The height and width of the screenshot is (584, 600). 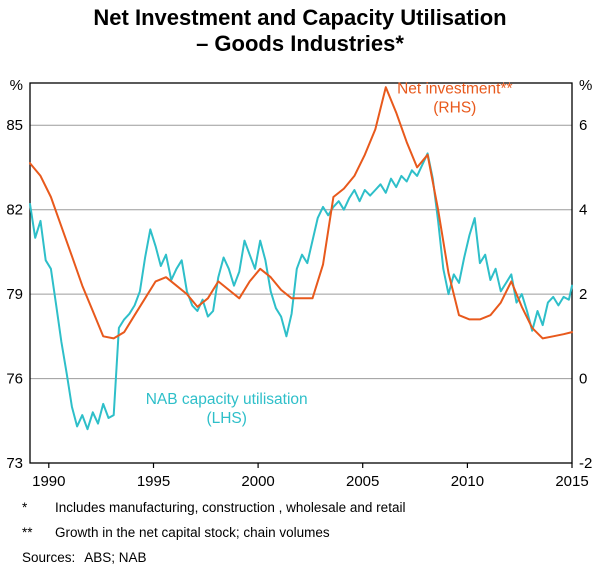 I want to click on left-axis-tick-label: 82, so click(x=14, y=209).